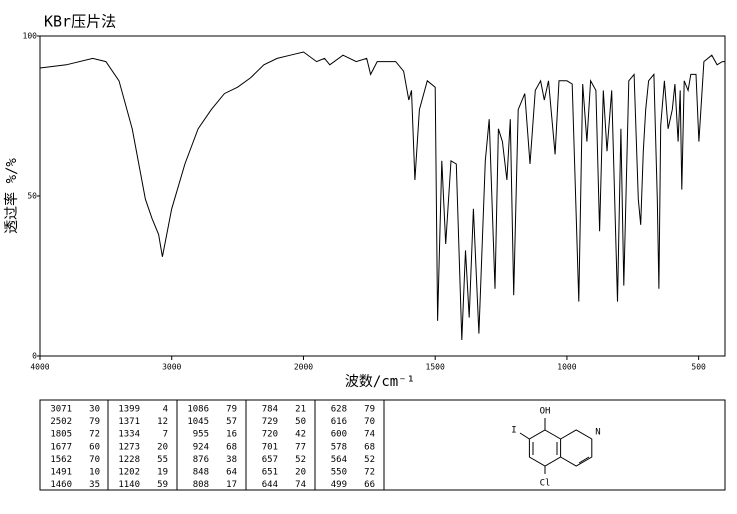 The image size is (737, 514). Describe the element at coordinates (61, 435) in the screenshot. I see `table-cell: 1805` at that location.